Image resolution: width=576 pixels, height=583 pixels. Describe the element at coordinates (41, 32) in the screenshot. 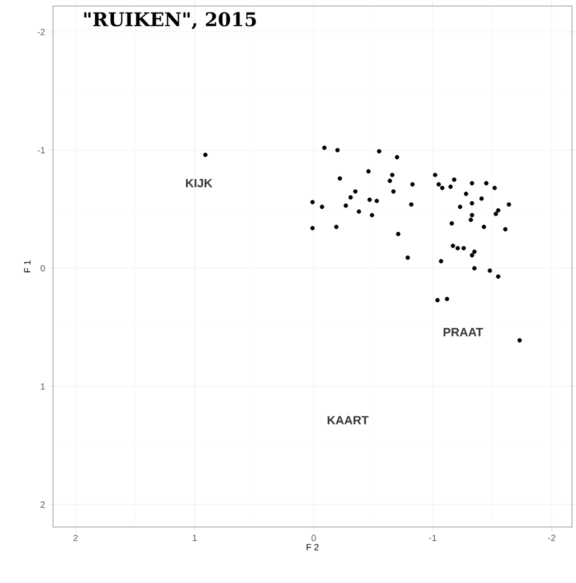

I see `y-tick-label: -2` at that location.